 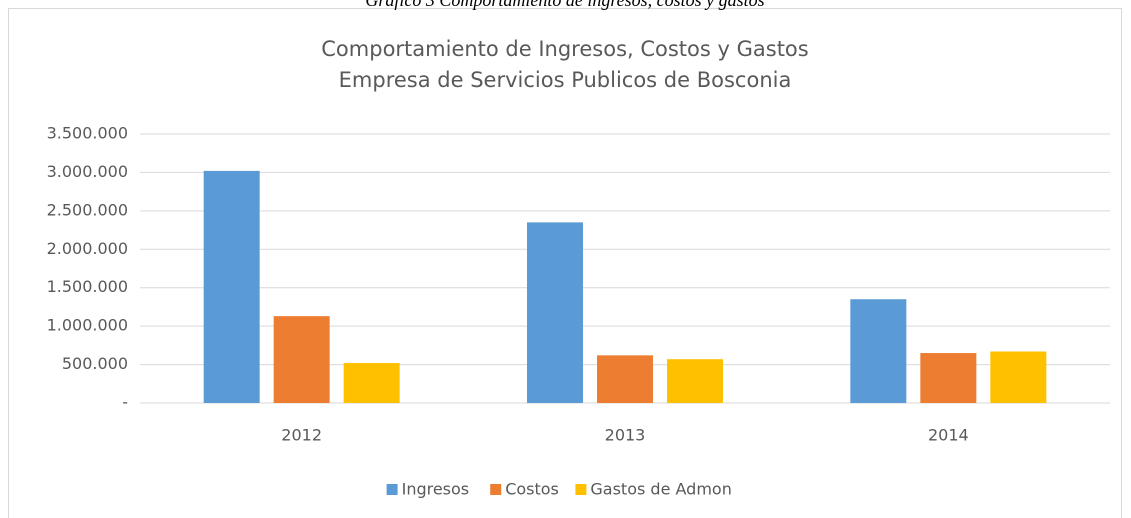 I want to click on y-tick-label: 3.500.000, so click(x=87, y=133).